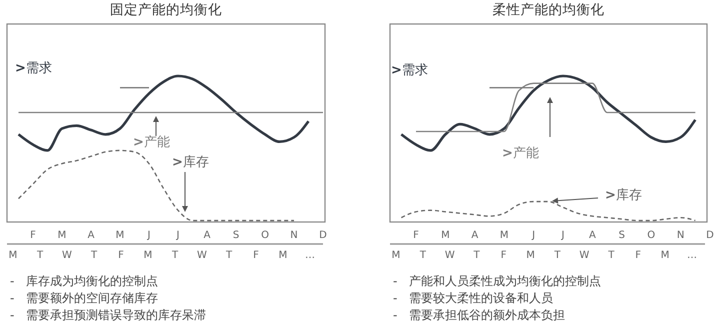  What do you see at coordinates (84, 298) in the screenshot?
I see `text: - 需要额外的空间存储库存` at bounding box center [84, 298].